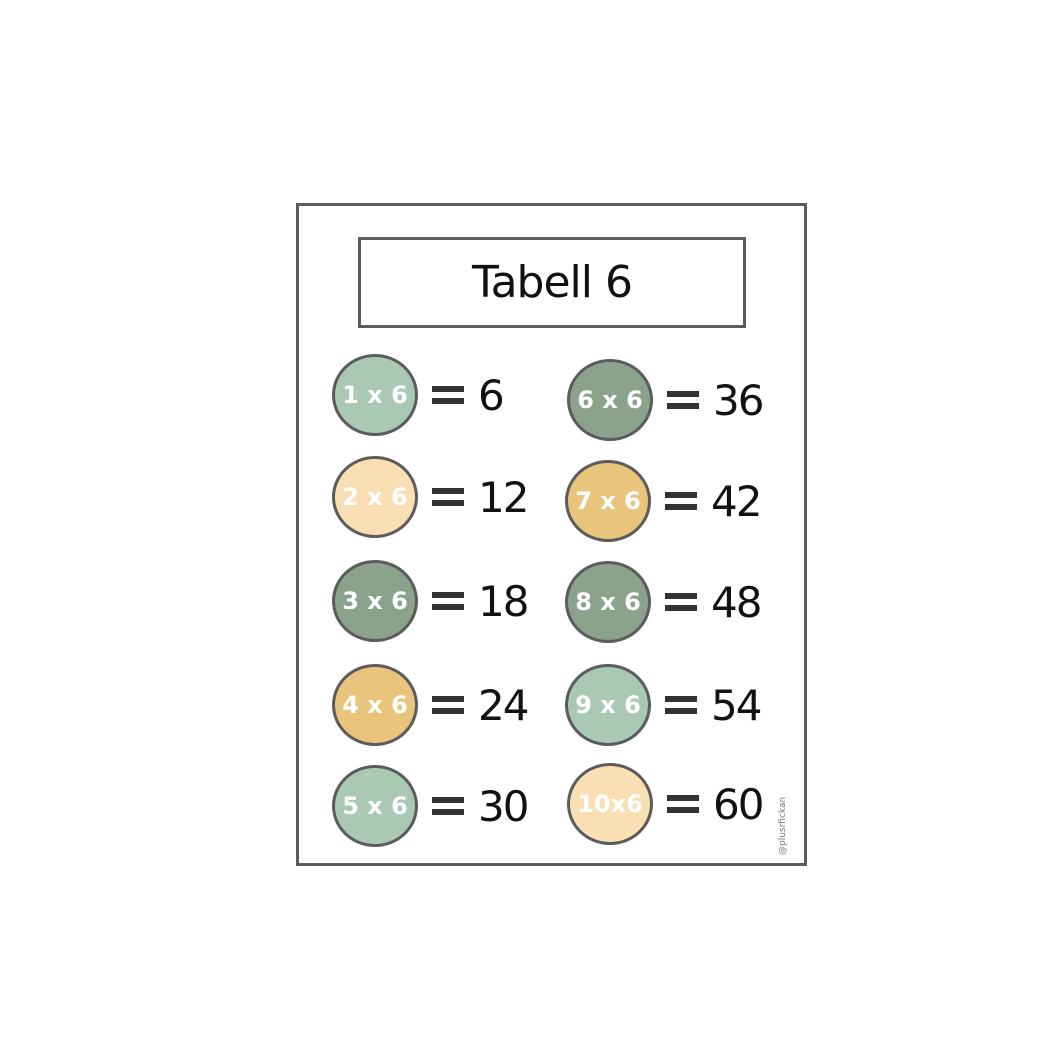 Image resolution: width=1052 pixels, height=1054 pixels. Describe the element at coordinates (552, 282) in the screenshot. I see `page-title: Tabell 6` at that location.